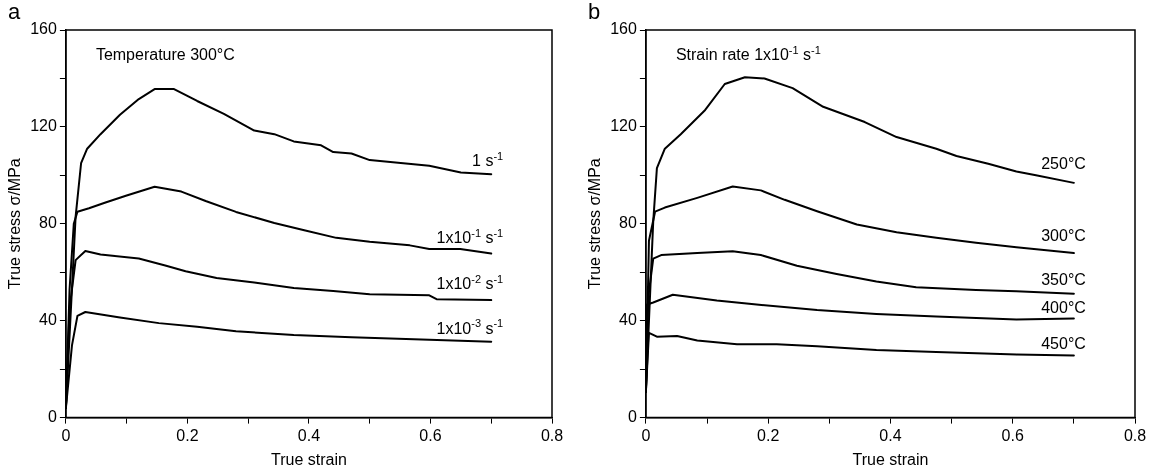  Describe the element at coordinates (165, 54) in the screenshot. I see `annotation: Temperature 300°C` at that location.